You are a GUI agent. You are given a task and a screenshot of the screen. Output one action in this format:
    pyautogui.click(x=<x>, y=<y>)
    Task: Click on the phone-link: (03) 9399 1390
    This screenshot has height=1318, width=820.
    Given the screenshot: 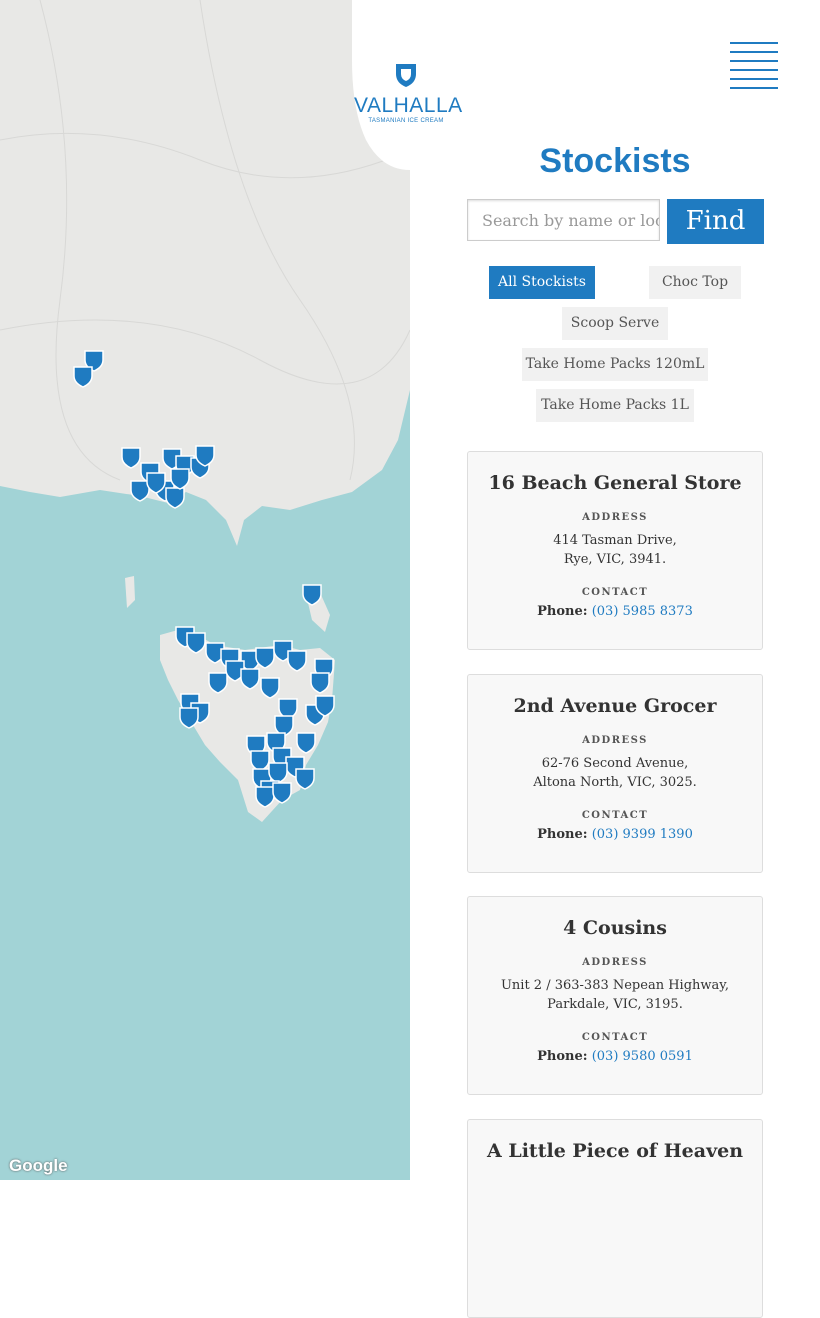 What is the action you would take?
    pyautogui.click(x=642, y=834)
    